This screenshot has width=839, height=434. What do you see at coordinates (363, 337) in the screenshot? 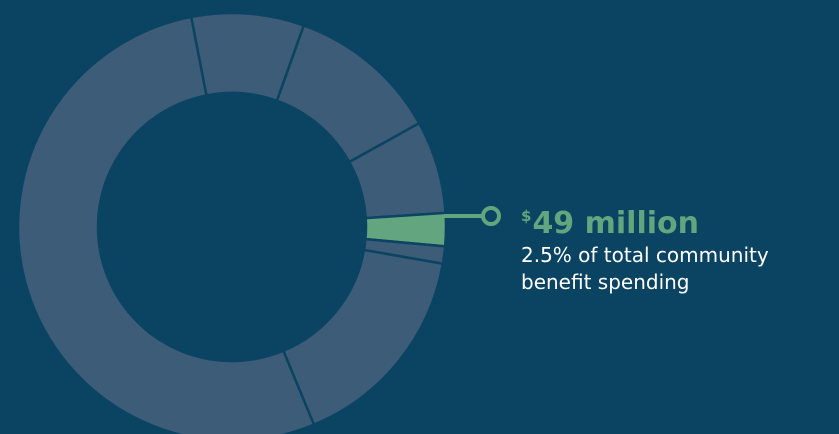
I see `donut-slice` at bounding box center [363, 337].